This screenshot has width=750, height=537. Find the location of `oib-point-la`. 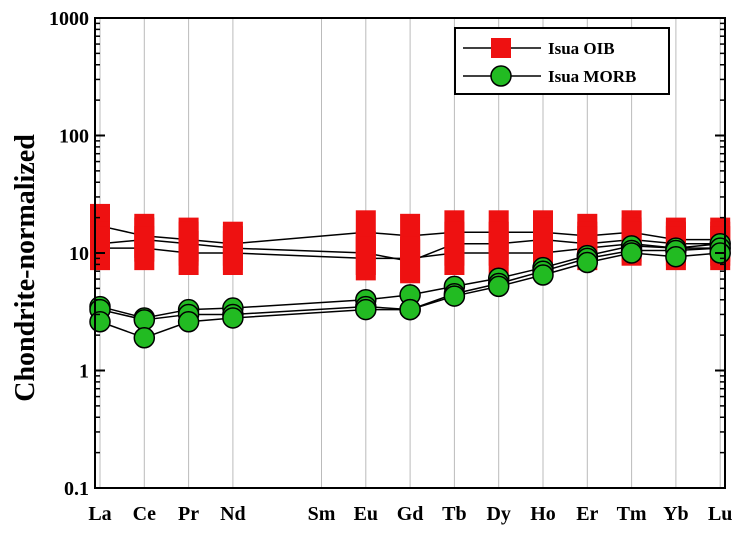

oib-point-la is located at coordinates (100, 248).